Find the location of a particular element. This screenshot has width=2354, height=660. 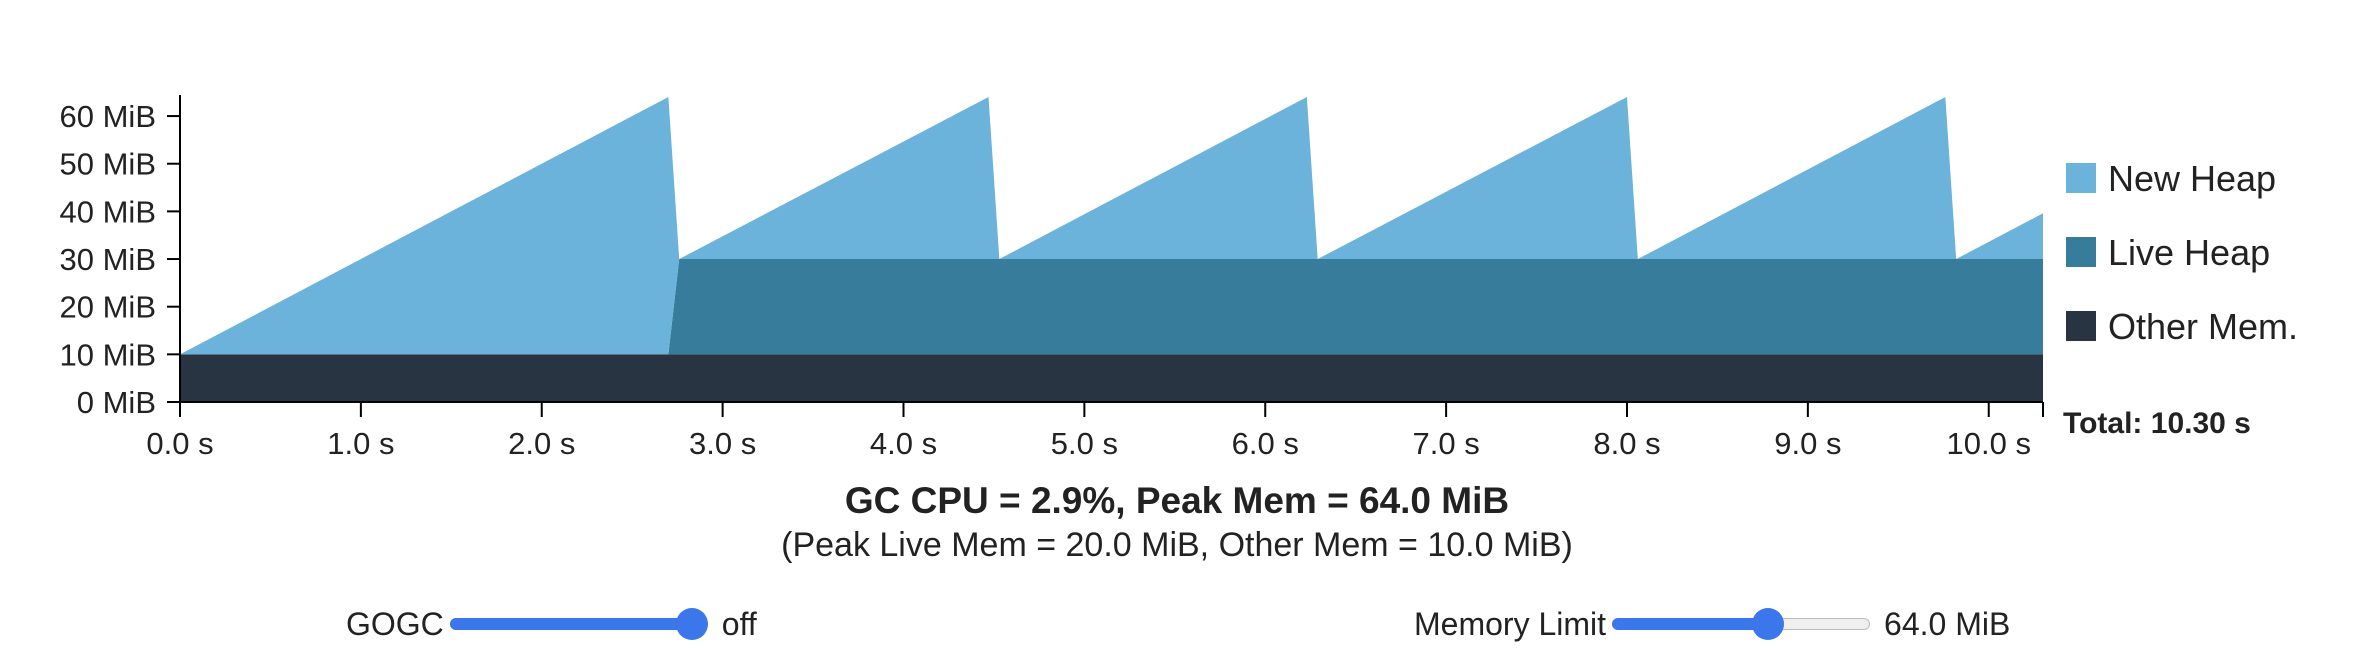

x-tick-label: 3.0 s is located at coordinates (722, 443).